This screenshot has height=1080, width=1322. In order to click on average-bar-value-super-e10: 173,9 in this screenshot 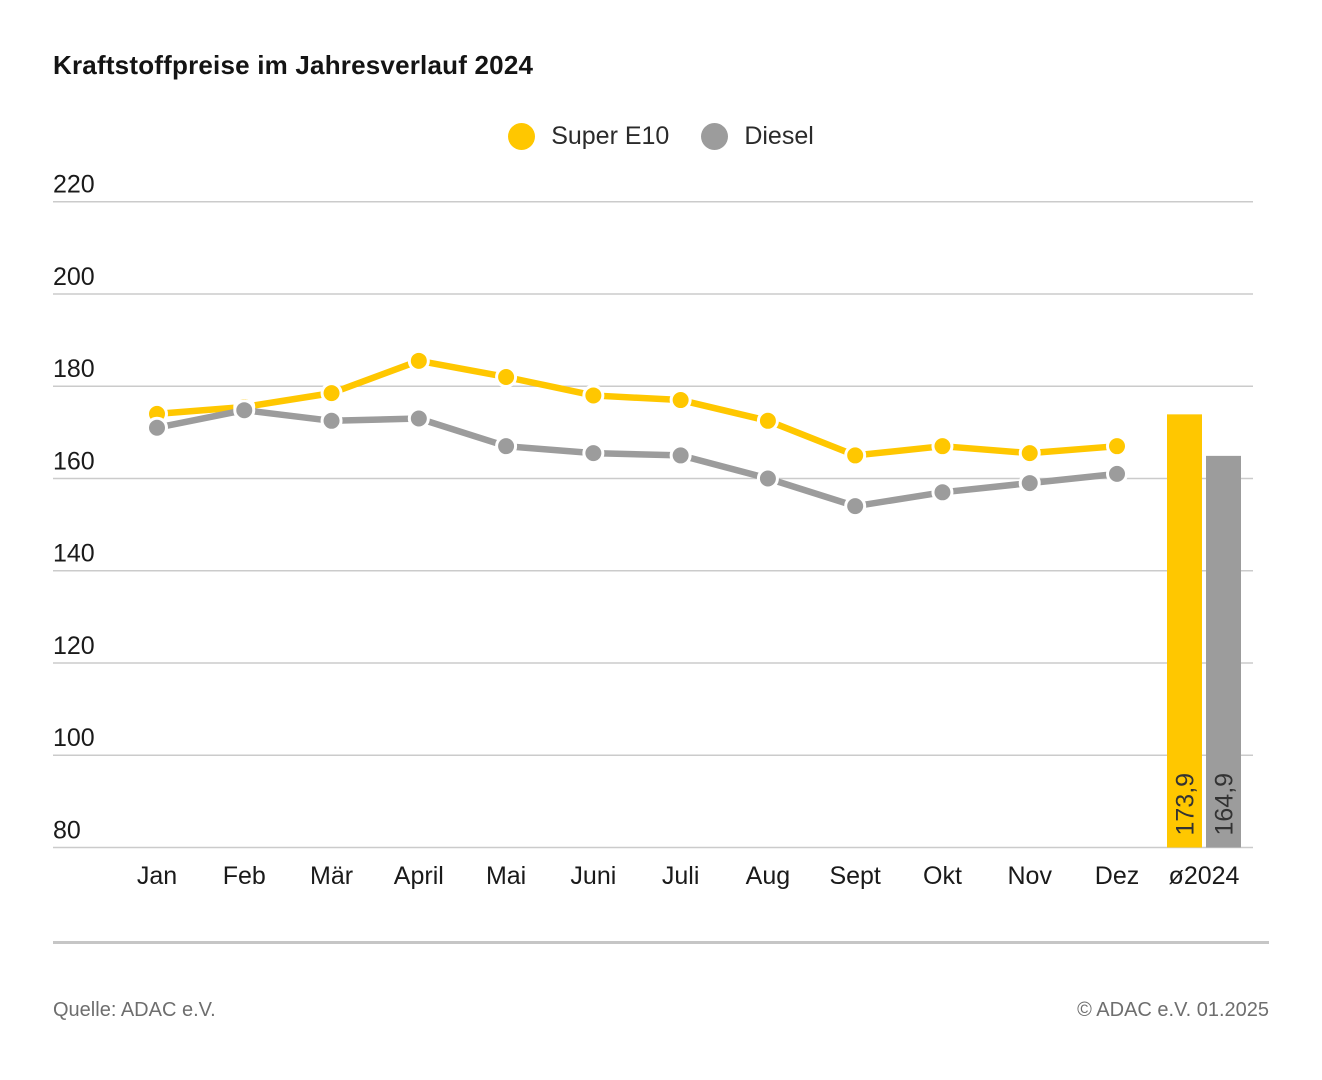, I will do `click(1186, 804)`.